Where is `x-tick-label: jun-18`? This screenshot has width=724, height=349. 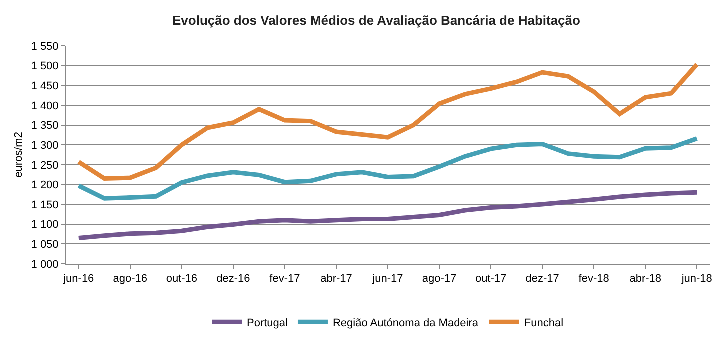
x-tick-label: jun-18 is located at coordinates (696, 279).